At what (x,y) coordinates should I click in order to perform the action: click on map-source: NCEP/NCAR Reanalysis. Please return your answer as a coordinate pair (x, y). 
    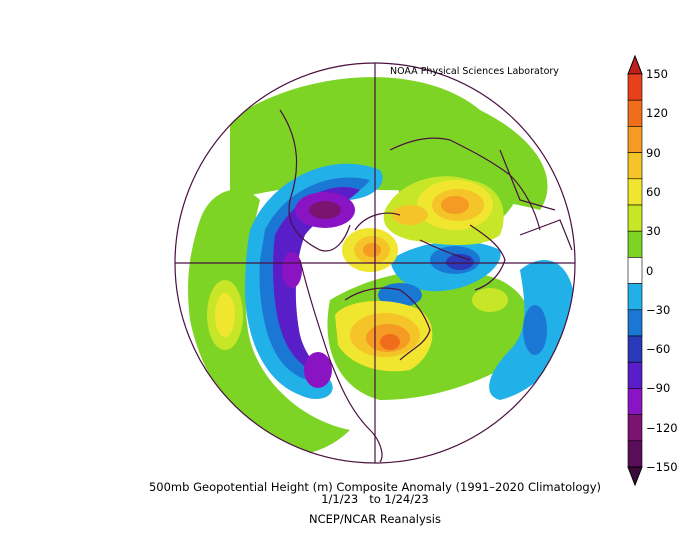
    Looking at the image, I should click on (375, 519).